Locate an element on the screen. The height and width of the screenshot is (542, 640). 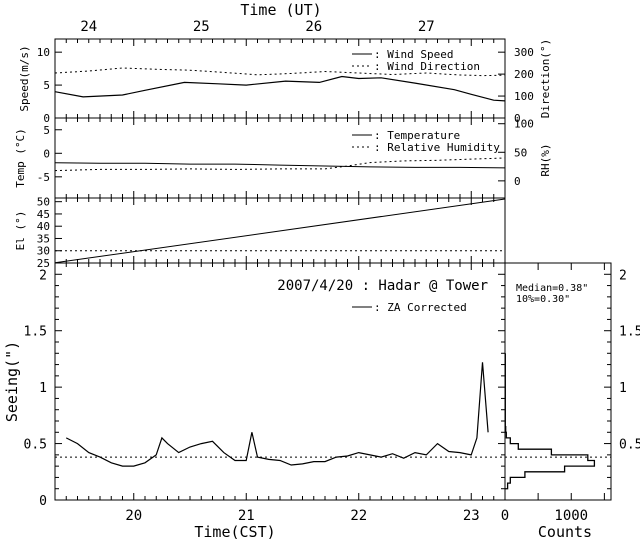
top-tick-label: 27 is located at coordinates (426, 27).